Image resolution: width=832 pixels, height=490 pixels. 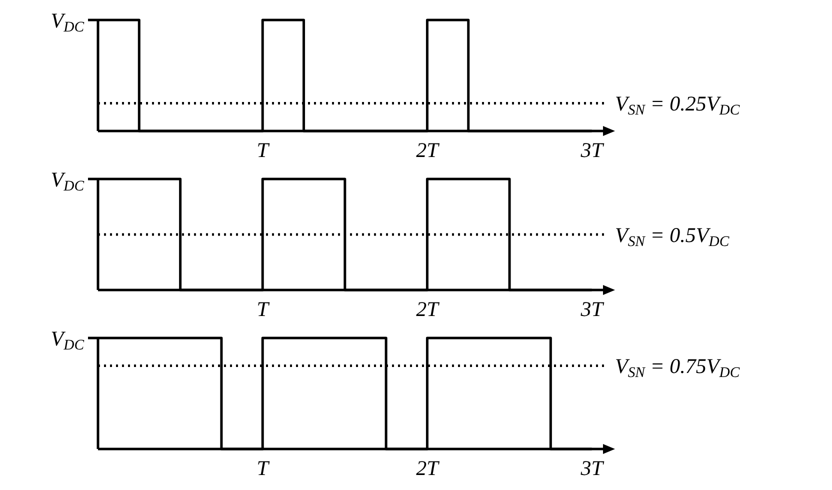 What do you see at coordinates (672, 236) in the screenshot?
I see `ref-line-label: V$_{SN}$ = 0.5V$_{DC}$` at bounding box center [672, 236].